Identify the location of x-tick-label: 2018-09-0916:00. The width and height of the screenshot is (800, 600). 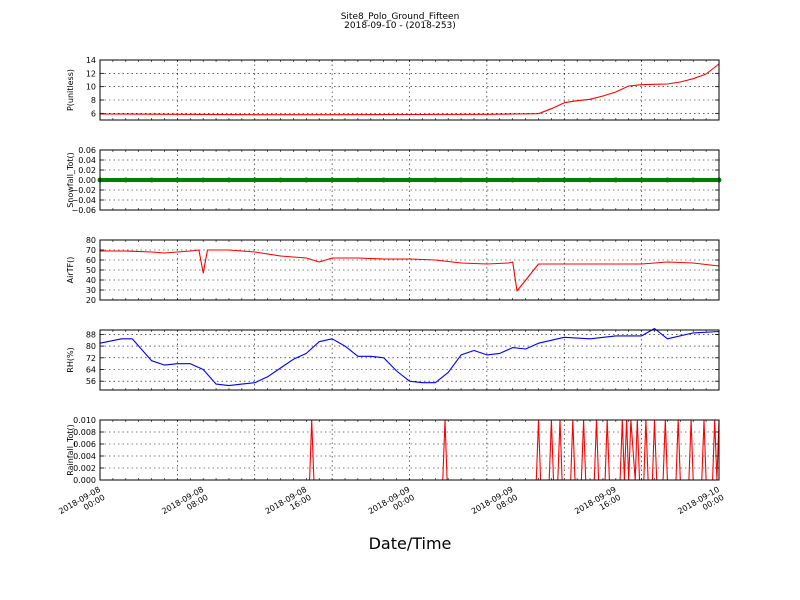
(597, 504).